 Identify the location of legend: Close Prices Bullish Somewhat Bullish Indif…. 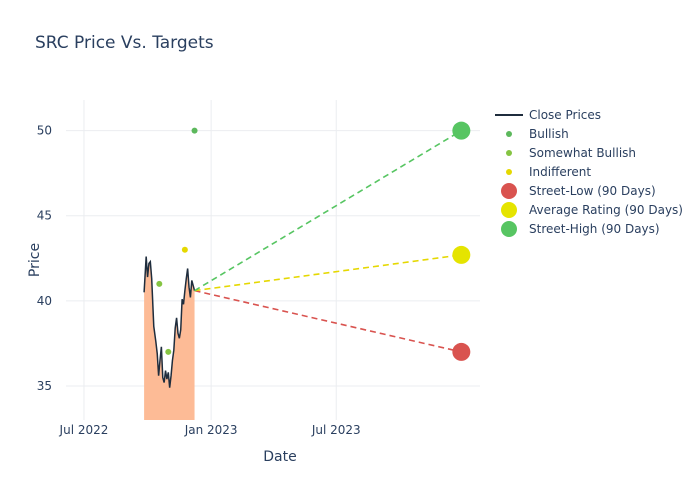
(589, 172).